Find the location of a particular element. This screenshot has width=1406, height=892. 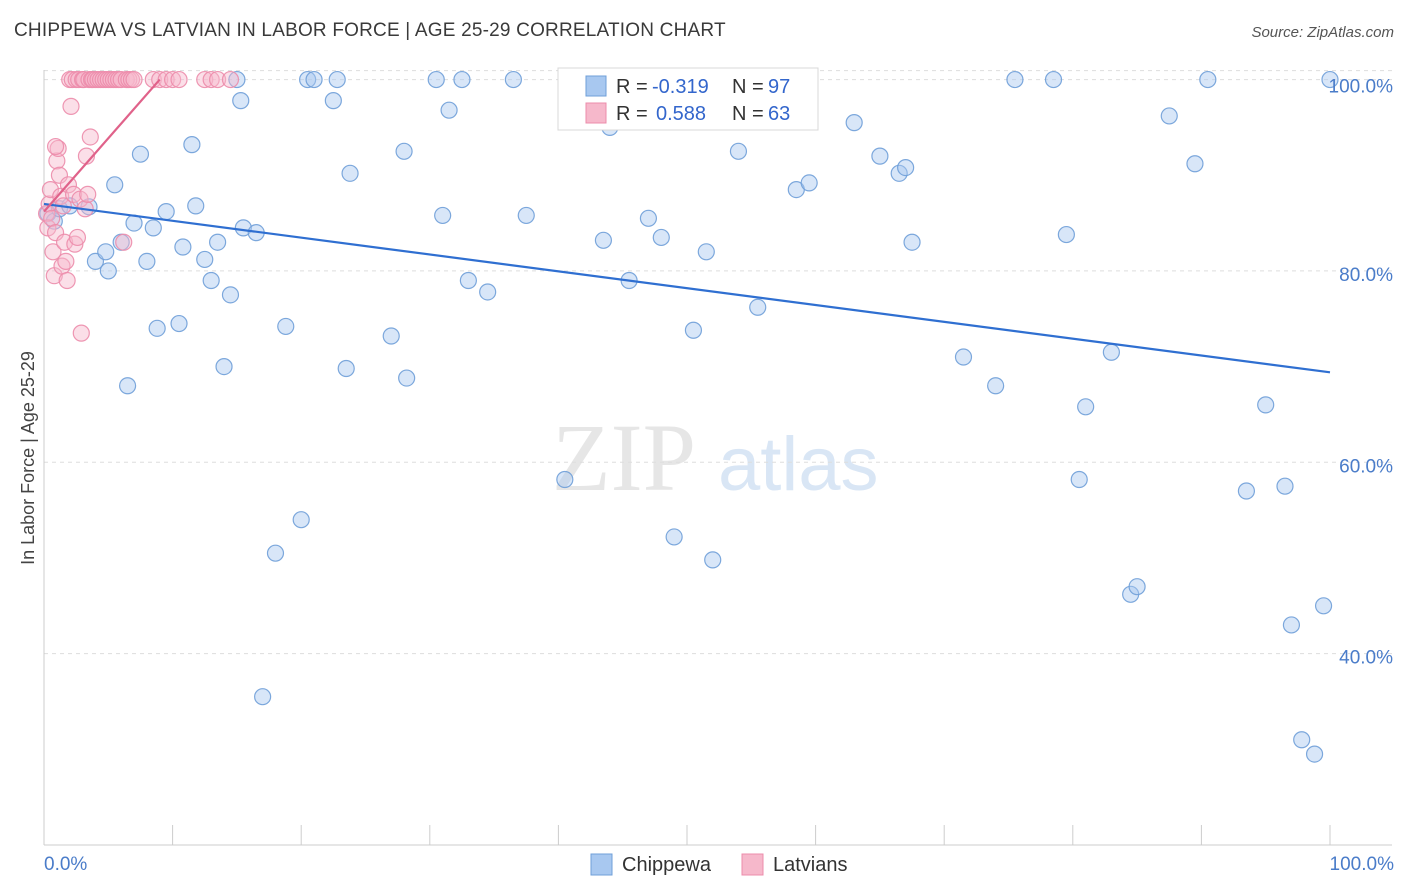

bottom-legend-label-chippewa: Chippewa is located at coordinates (667, 865).